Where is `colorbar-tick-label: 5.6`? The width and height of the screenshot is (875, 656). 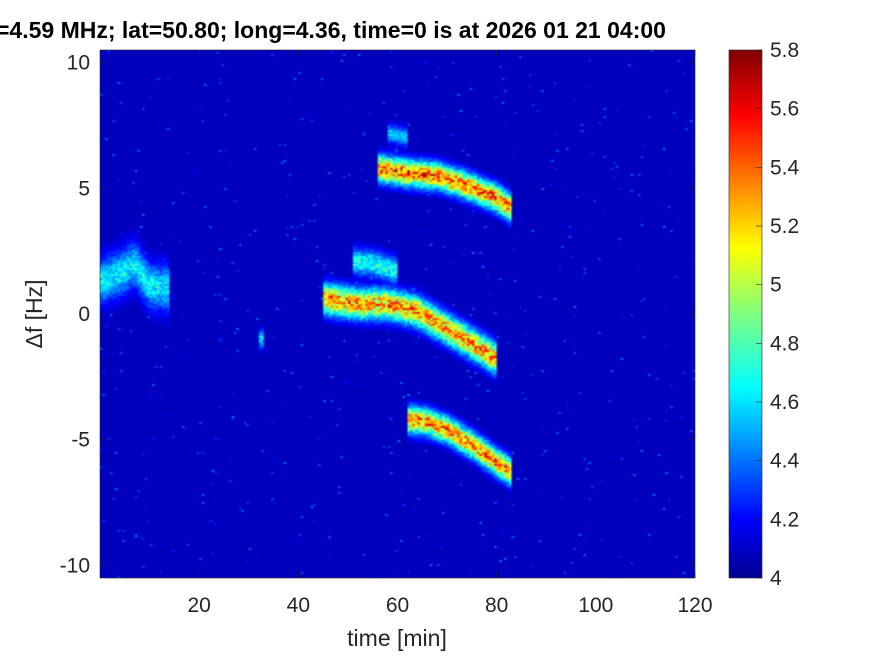
colorbar-tick-label: 5.6 is located at coordinates (784, 109).